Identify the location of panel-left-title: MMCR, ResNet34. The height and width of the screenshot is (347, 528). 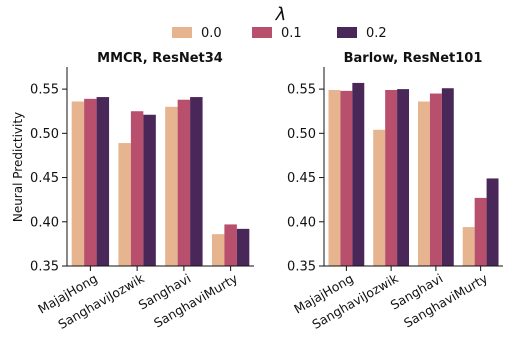
(160, 58).